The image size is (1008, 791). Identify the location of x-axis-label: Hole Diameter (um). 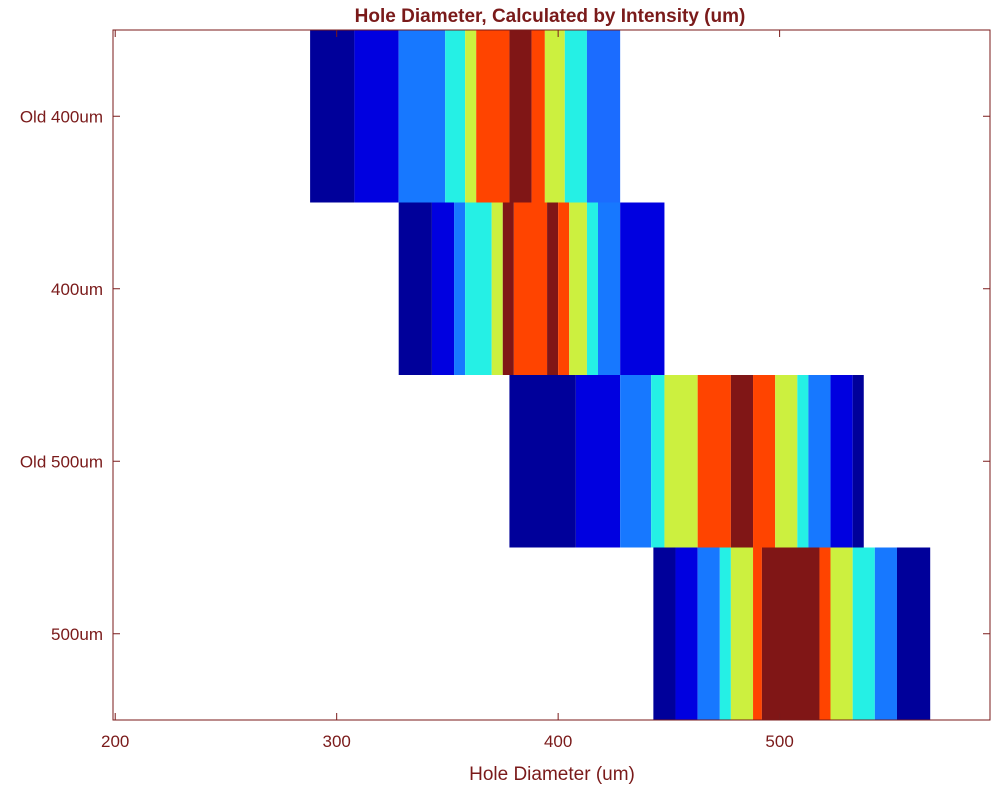
(552, 774).